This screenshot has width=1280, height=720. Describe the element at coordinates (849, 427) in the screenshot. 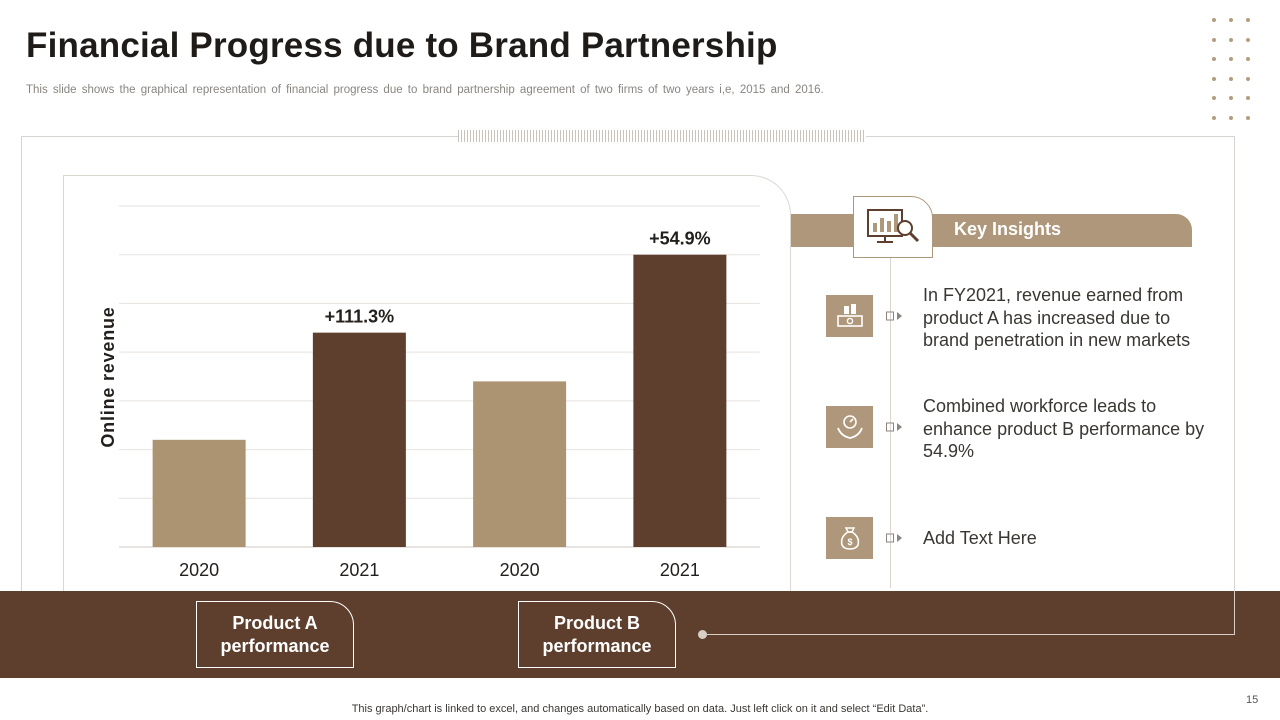

I see `hand-gauge-icon` at that location.